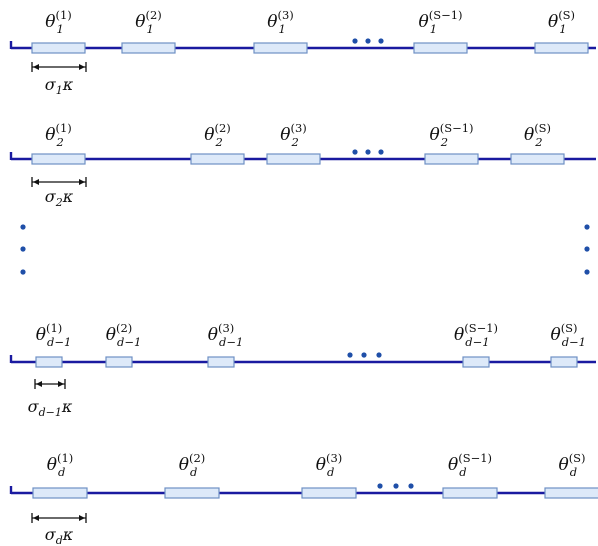 This screenshot has height=546, width=598. Describe the element at coordinates (59, 540) in the screenshot. I see `width-label-subscript: d` at that location.